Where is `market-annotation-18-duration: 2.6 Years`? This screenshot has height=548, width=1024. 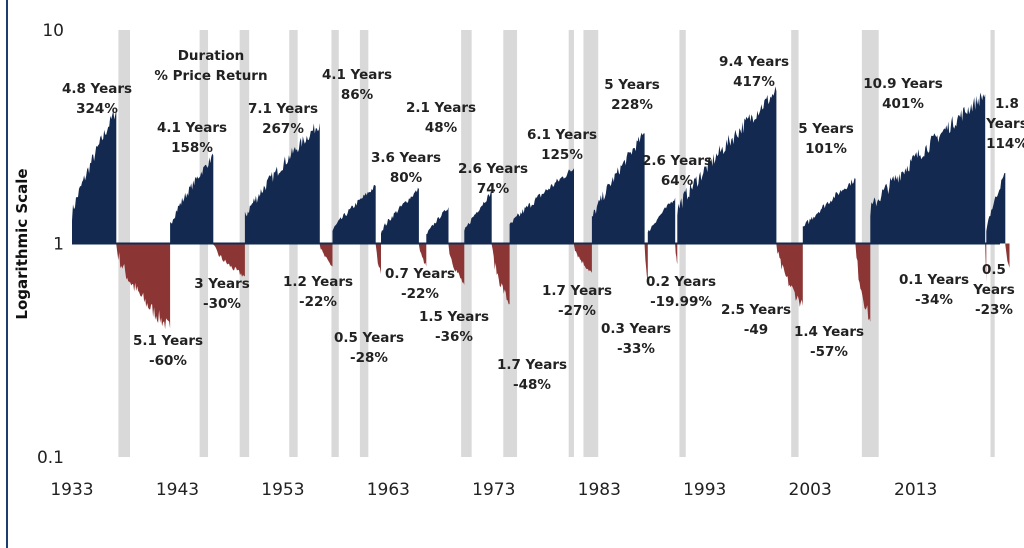 market-annotation-18-duration: 2.6 Years is located at coordinates (677, 161).